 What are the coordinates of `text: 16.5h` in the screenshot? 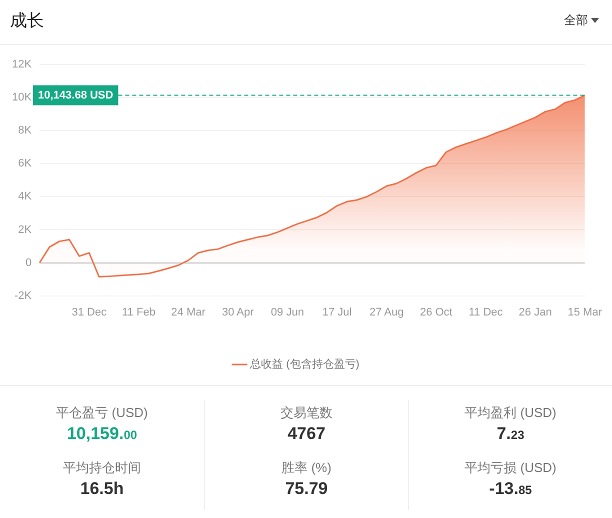 It's located at (102, 489).